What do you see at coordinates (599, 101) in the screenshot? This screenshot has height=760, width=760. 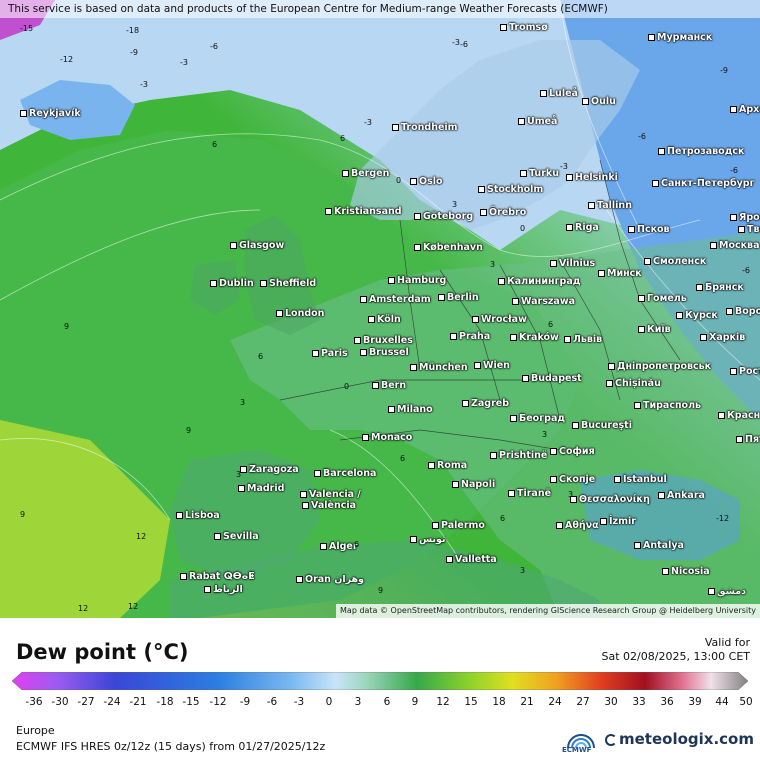 I see `city-label: Oulu` at bounding box center [599, 101].